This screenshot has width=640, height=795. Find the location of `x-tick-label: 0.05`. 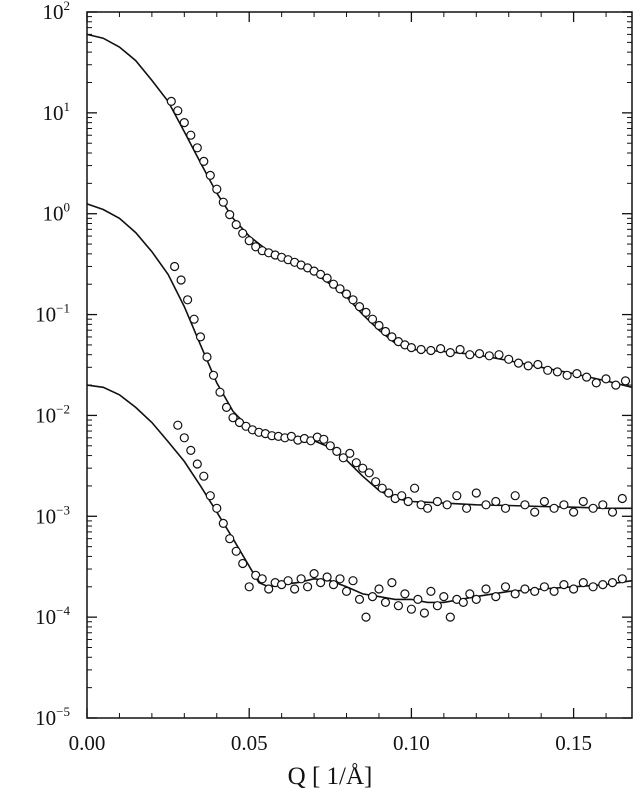

x-tick-label: 0.05 is located at coordinates (249, 743).